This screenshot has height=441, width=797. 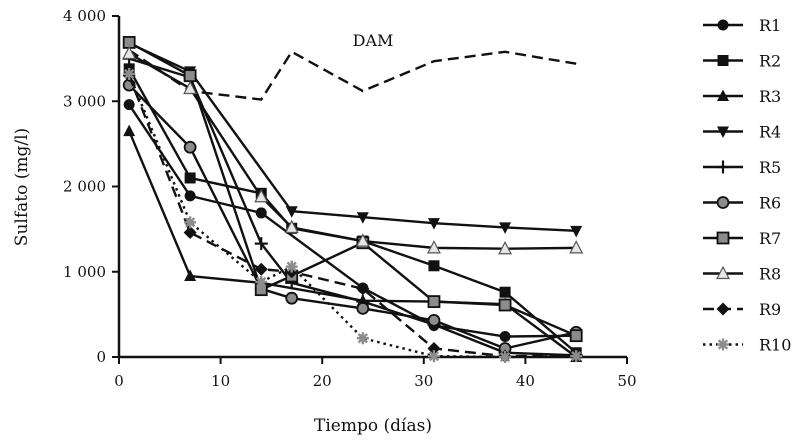 What do you see at coordinates (770, 132) in the screenshot?
I see `legend-label: R4` at bounding box center [770, 132].